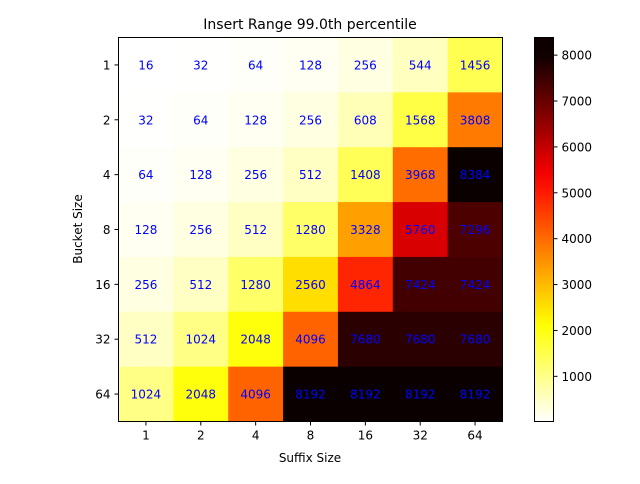 The image size is (640, 484). I want to click on y-tick-label: 8, so click(107, 230).